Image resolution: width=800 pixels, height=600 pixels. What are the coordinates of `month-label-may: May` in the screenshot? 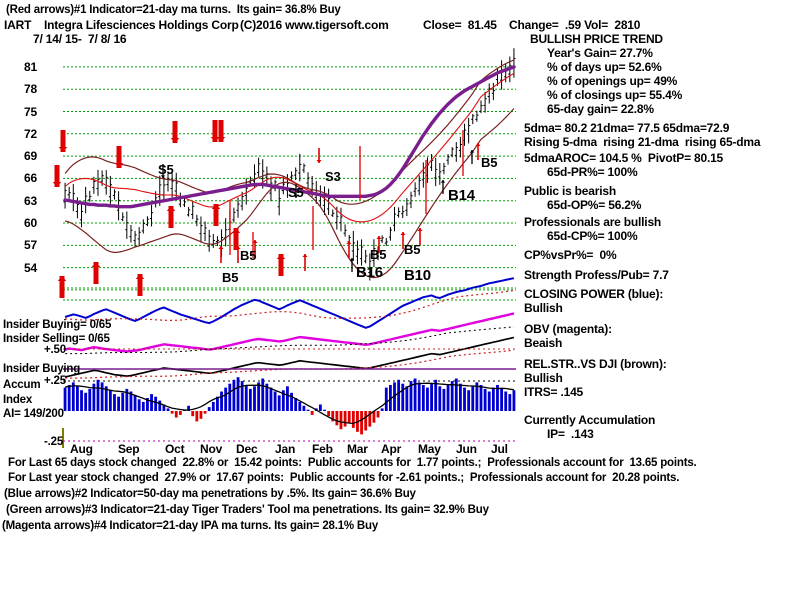 It's located at (429, 449).